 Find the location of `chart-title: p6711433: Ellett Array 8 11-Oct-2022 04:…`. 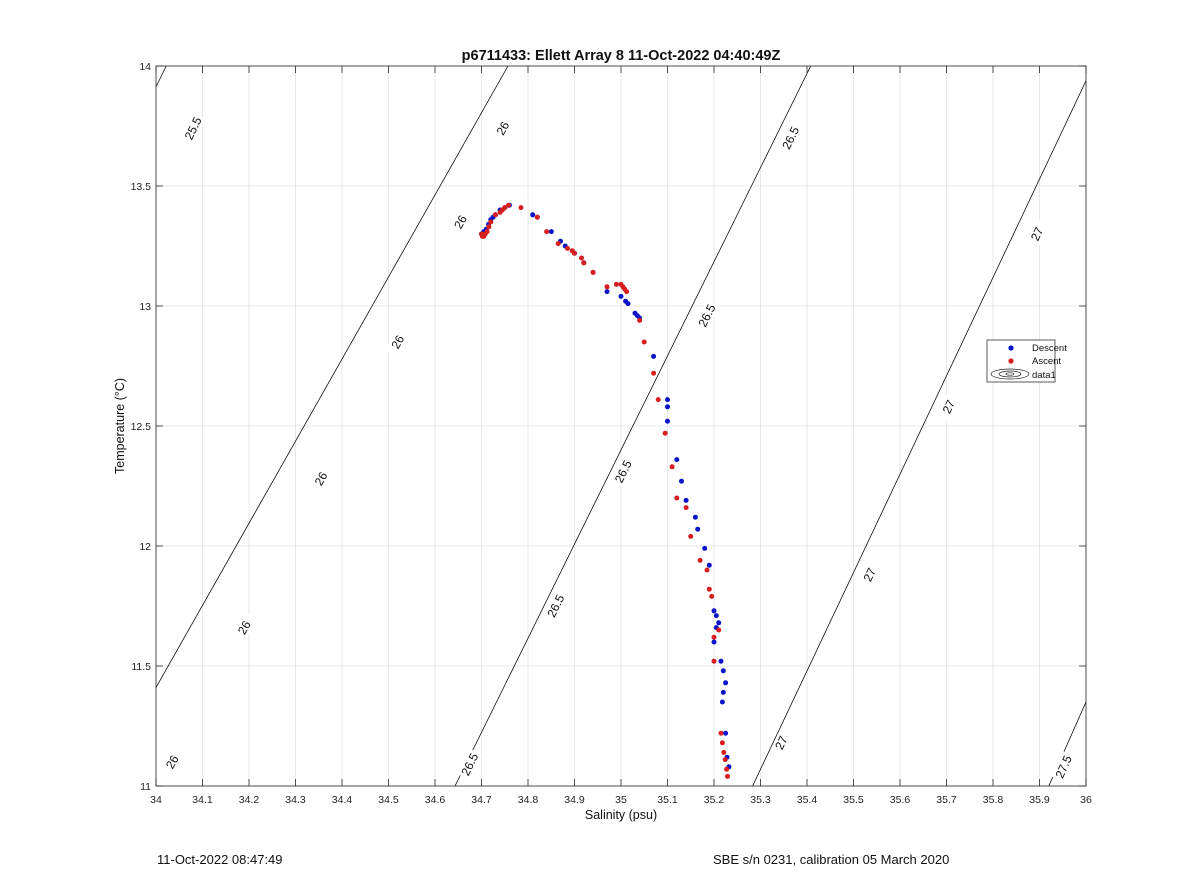

chart-title: p6711433: Ellett Array 8 11-Oct-2022 04:… is located at coordinates (621, 56).